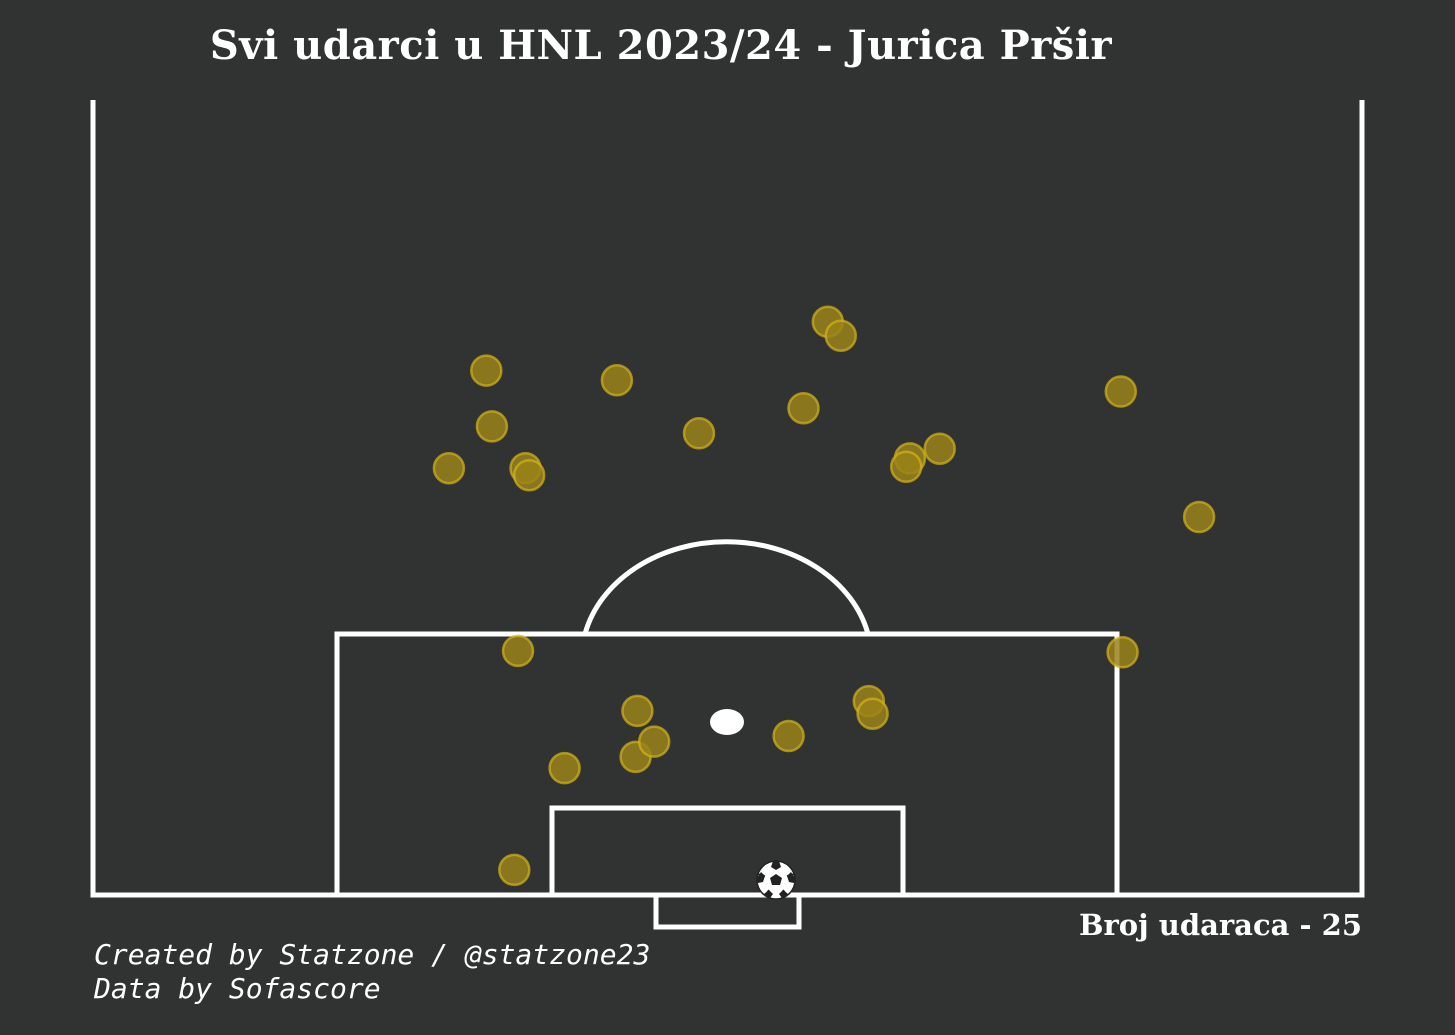  I want to click on credits-created-by: Created by Statzone / @statzone23, so click(372, 954).